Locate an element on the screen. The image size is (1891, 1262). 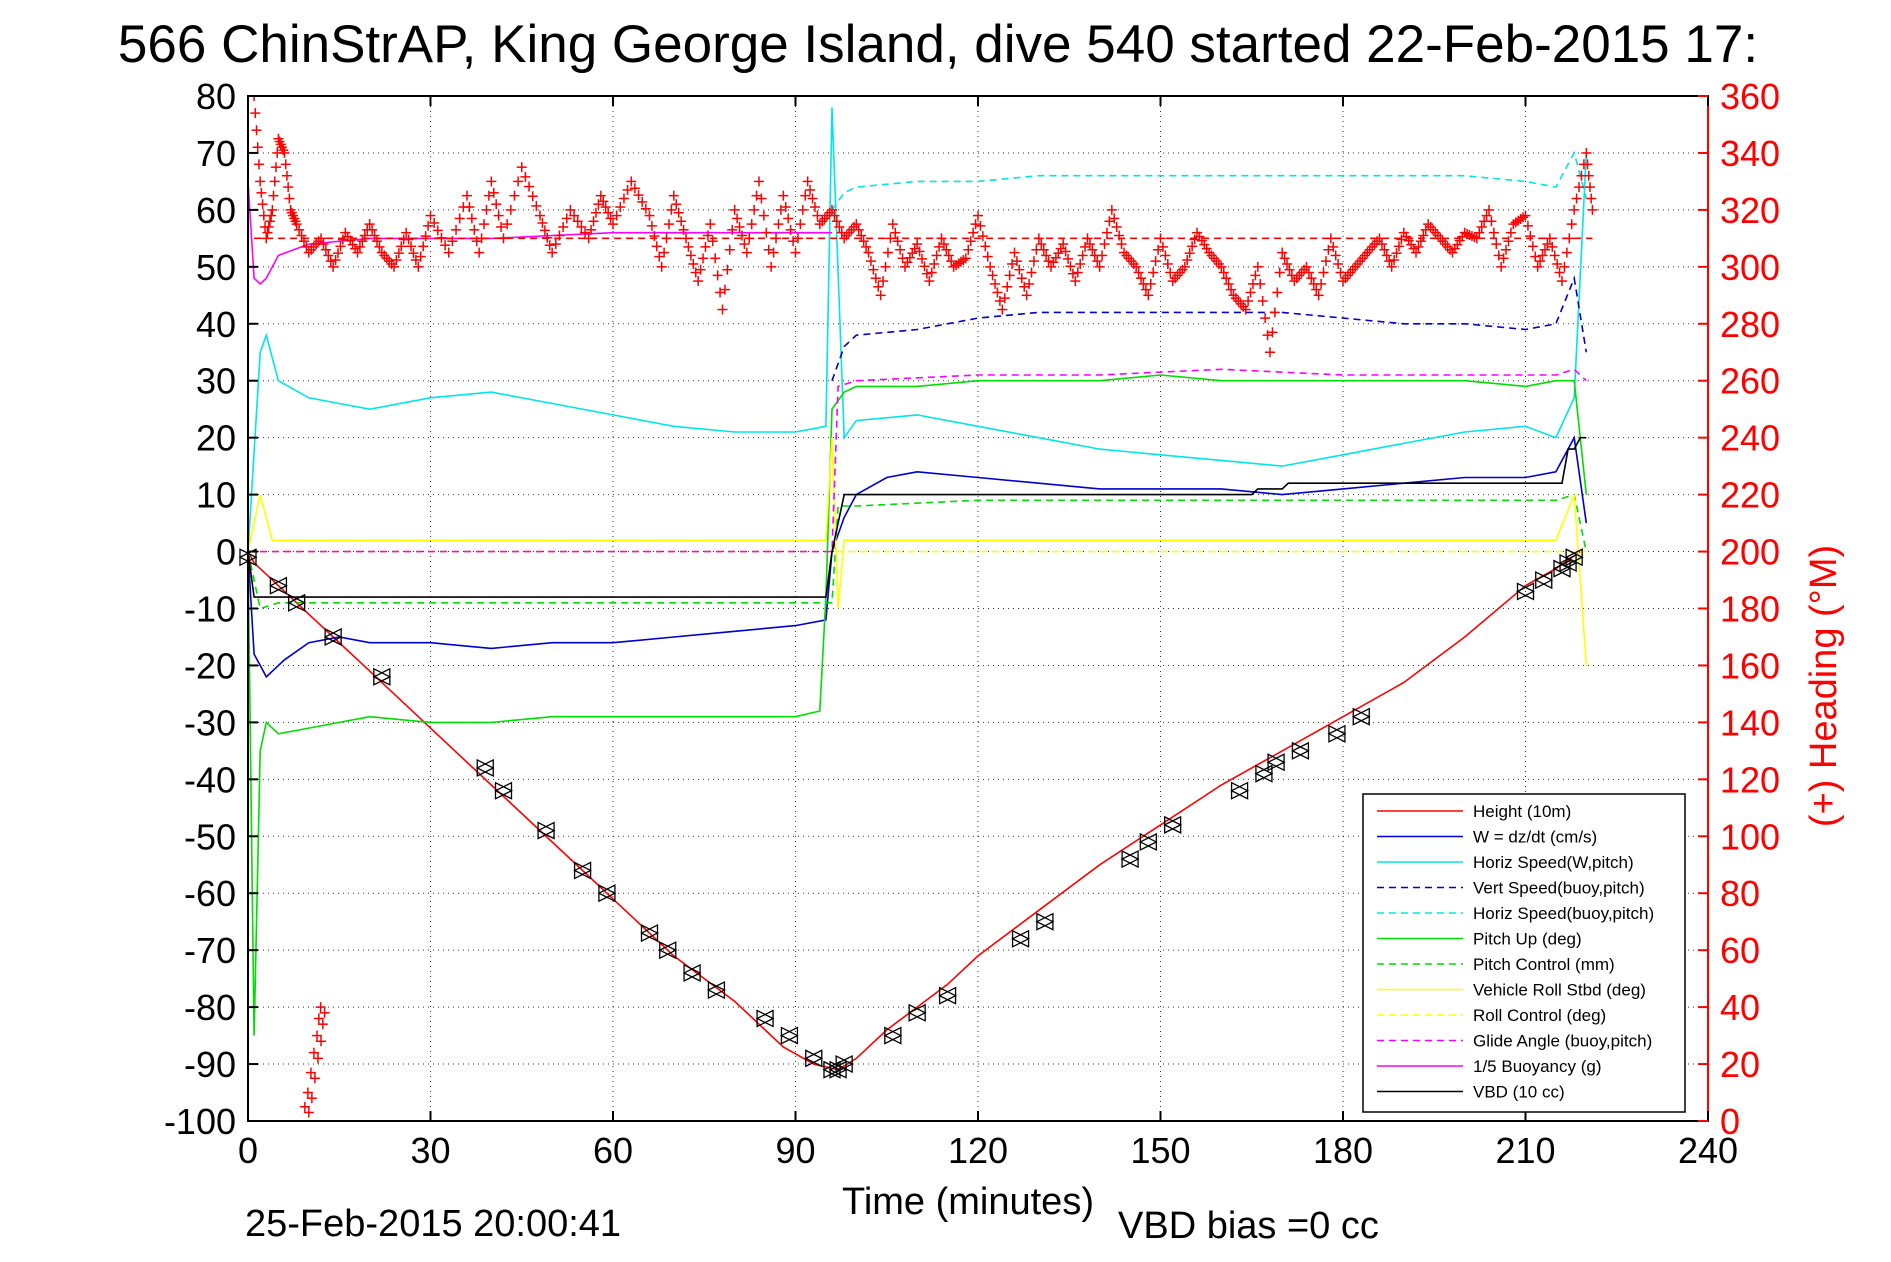
footer-vbd-bias: VBD bias =0 cc is located at coordinates (1248, 1226).